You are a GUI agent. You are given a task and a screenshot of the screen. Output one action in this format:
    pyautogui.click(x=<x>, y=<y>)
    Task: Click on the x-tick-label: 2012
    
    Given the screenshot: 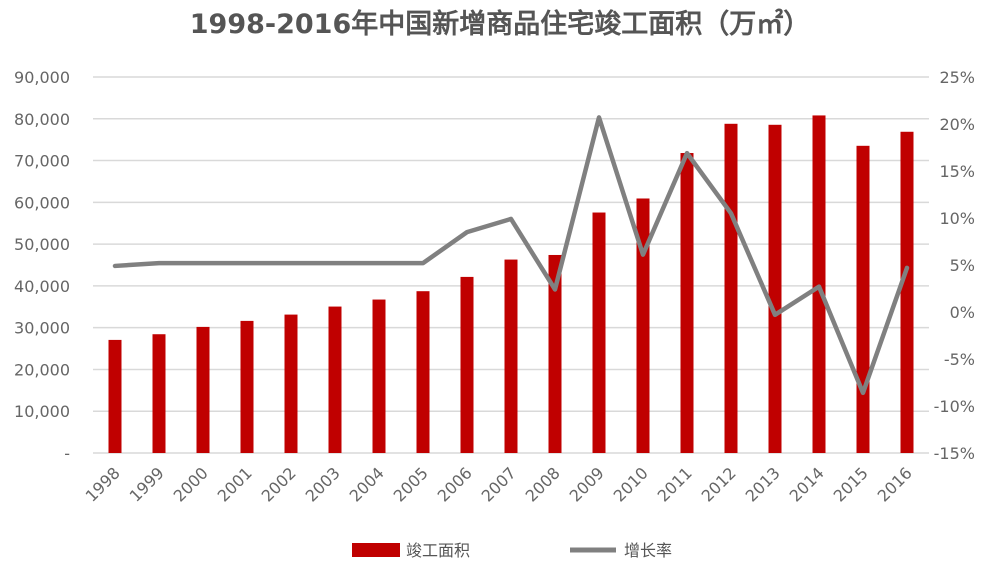 What is the action you would take?
    pyautogui.click(x=719, y=484)
    